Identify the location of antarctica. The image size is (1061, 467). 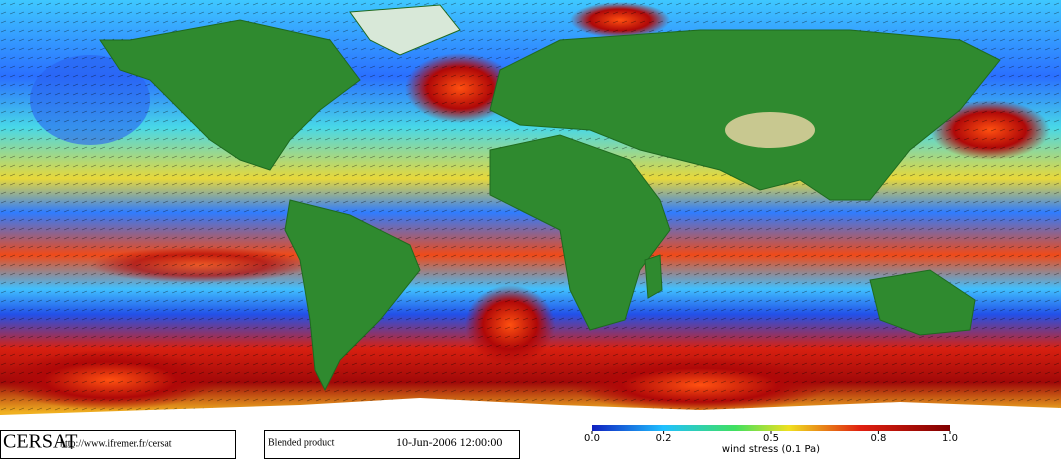
(530, 411).